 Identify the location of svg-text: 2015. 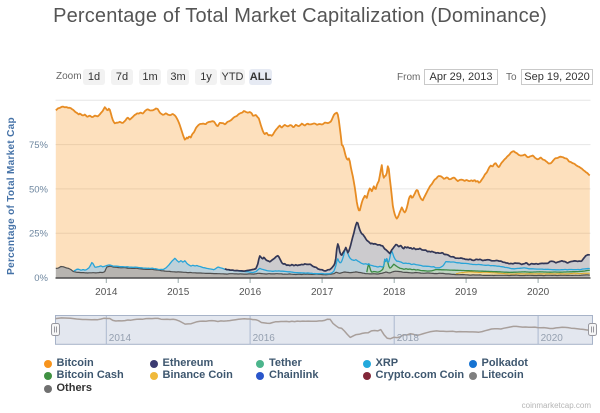
(178, 292).